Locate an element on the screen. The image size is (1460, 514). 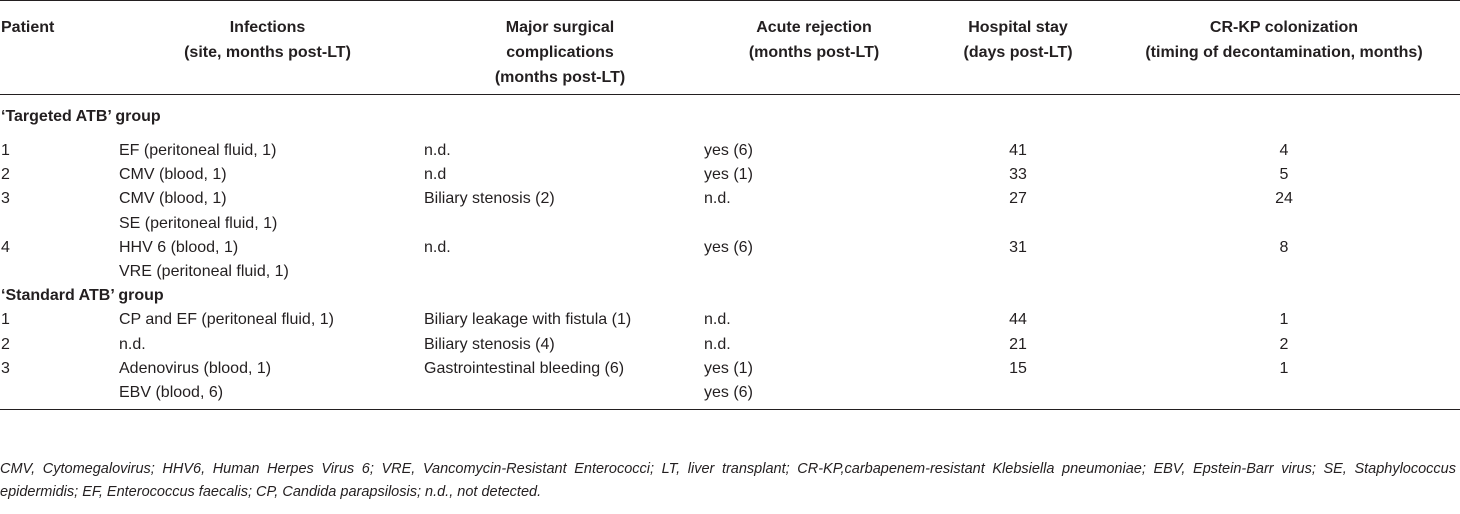
group-header-row: ‘Targeted ATB’ group is located at coordinates (730, 117).